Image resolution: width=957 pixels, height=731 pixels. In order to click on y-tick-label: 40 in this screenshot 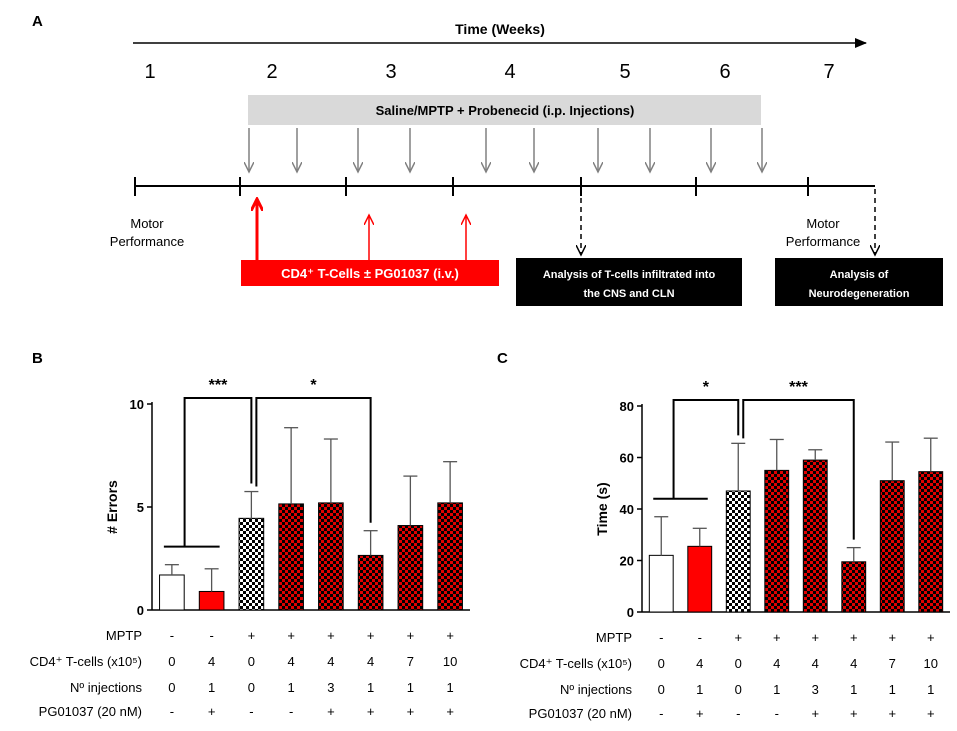, I will do `click(627, 509)`.